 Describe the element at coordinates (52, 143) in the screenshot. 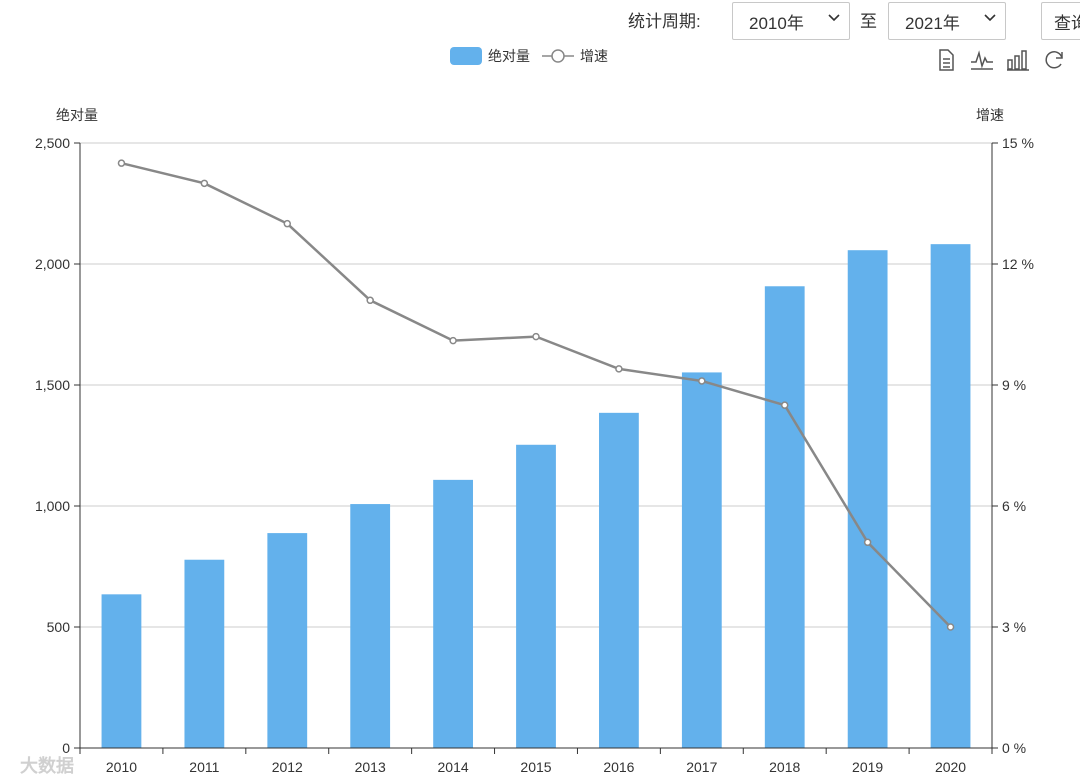

I see `y-tick-label-left: 2,500` at that location.